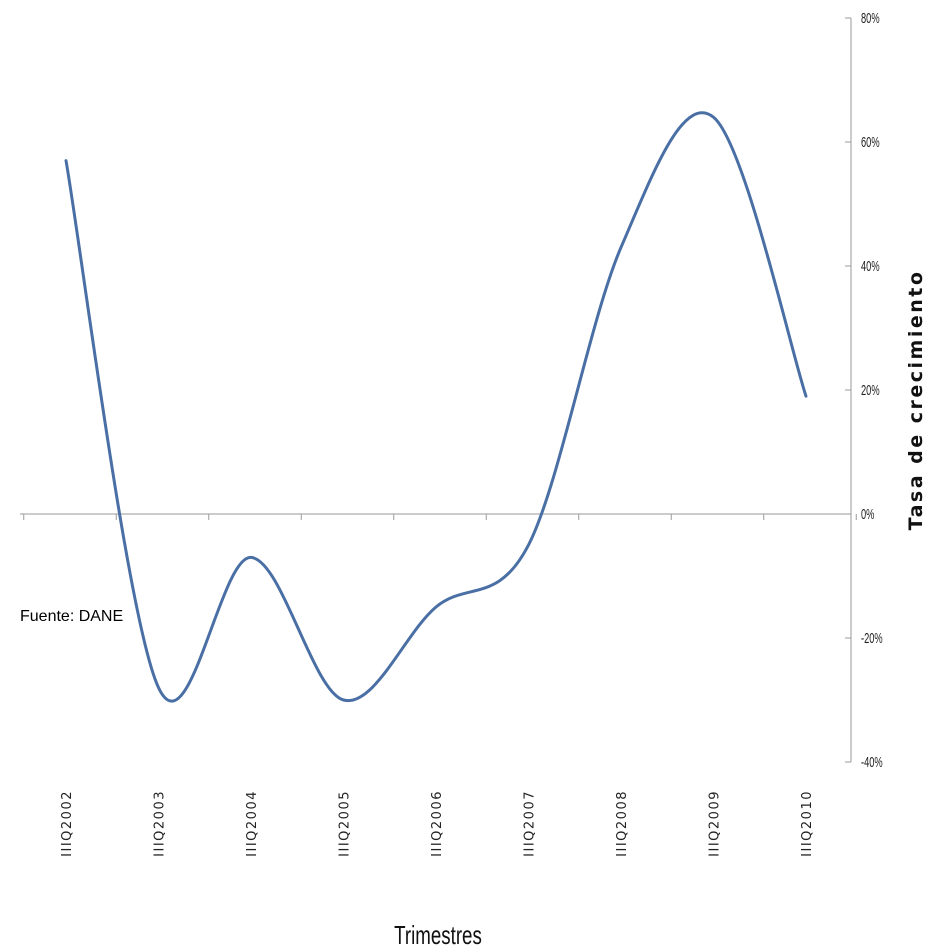 Image resolution: width=929 pixels, height=952 pixels. What do you see at coordinates (807, 823) in the screenshot?
I see `x-tick-label: IIIQ2010` at bounding box center [807, 823].